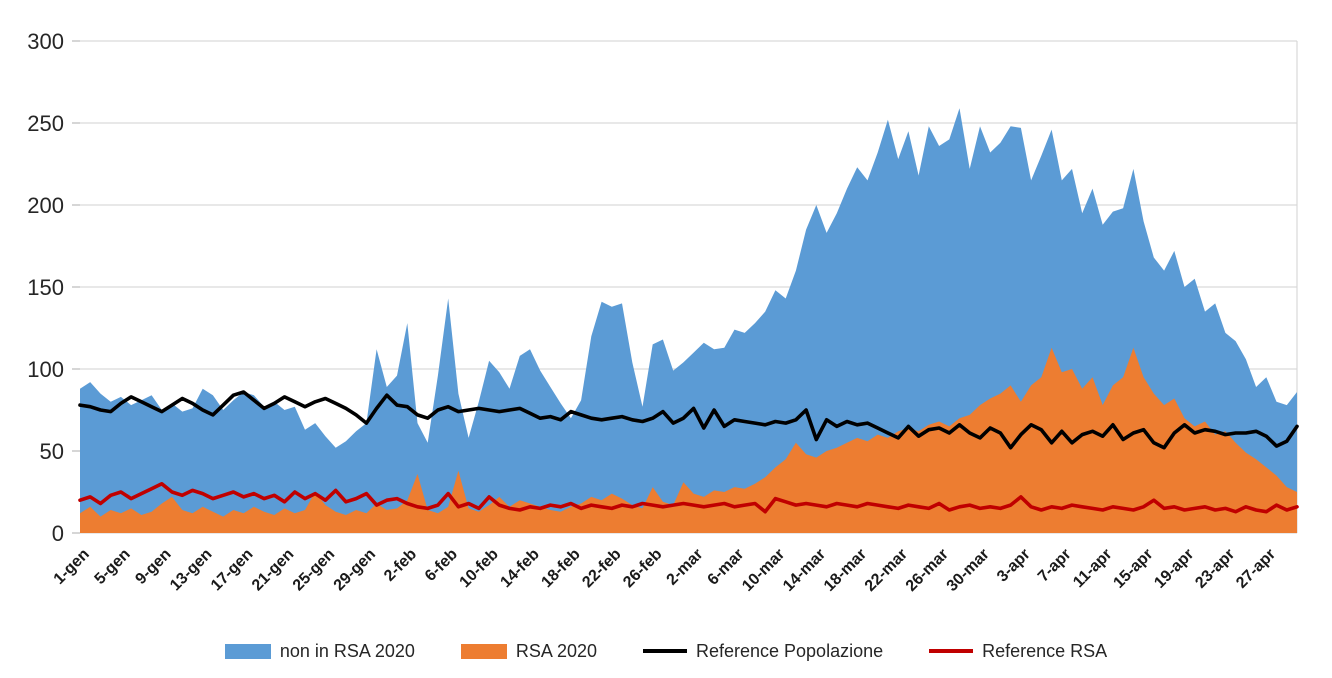  I want to click on x-axis-label: 21-gen, so click(273, 570).